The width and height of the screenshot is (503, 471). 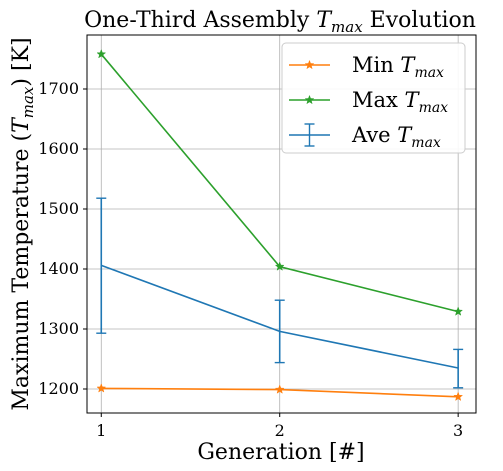 I want to click on legend-max-tmax-marker, so click(x=309, y=99).